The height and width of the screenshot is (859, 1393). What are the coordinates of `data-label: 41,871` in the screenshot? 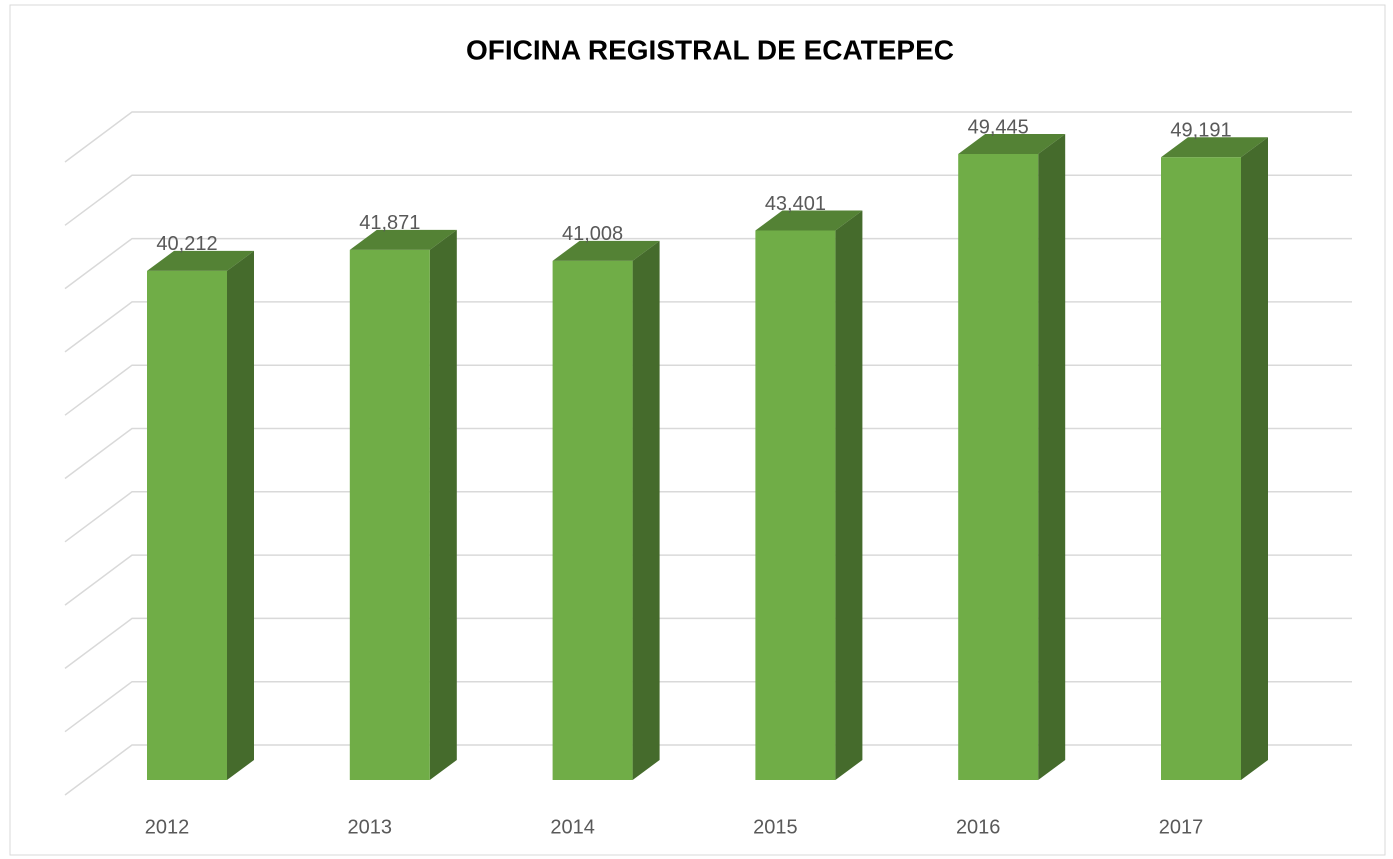 It's located at (389, 223).